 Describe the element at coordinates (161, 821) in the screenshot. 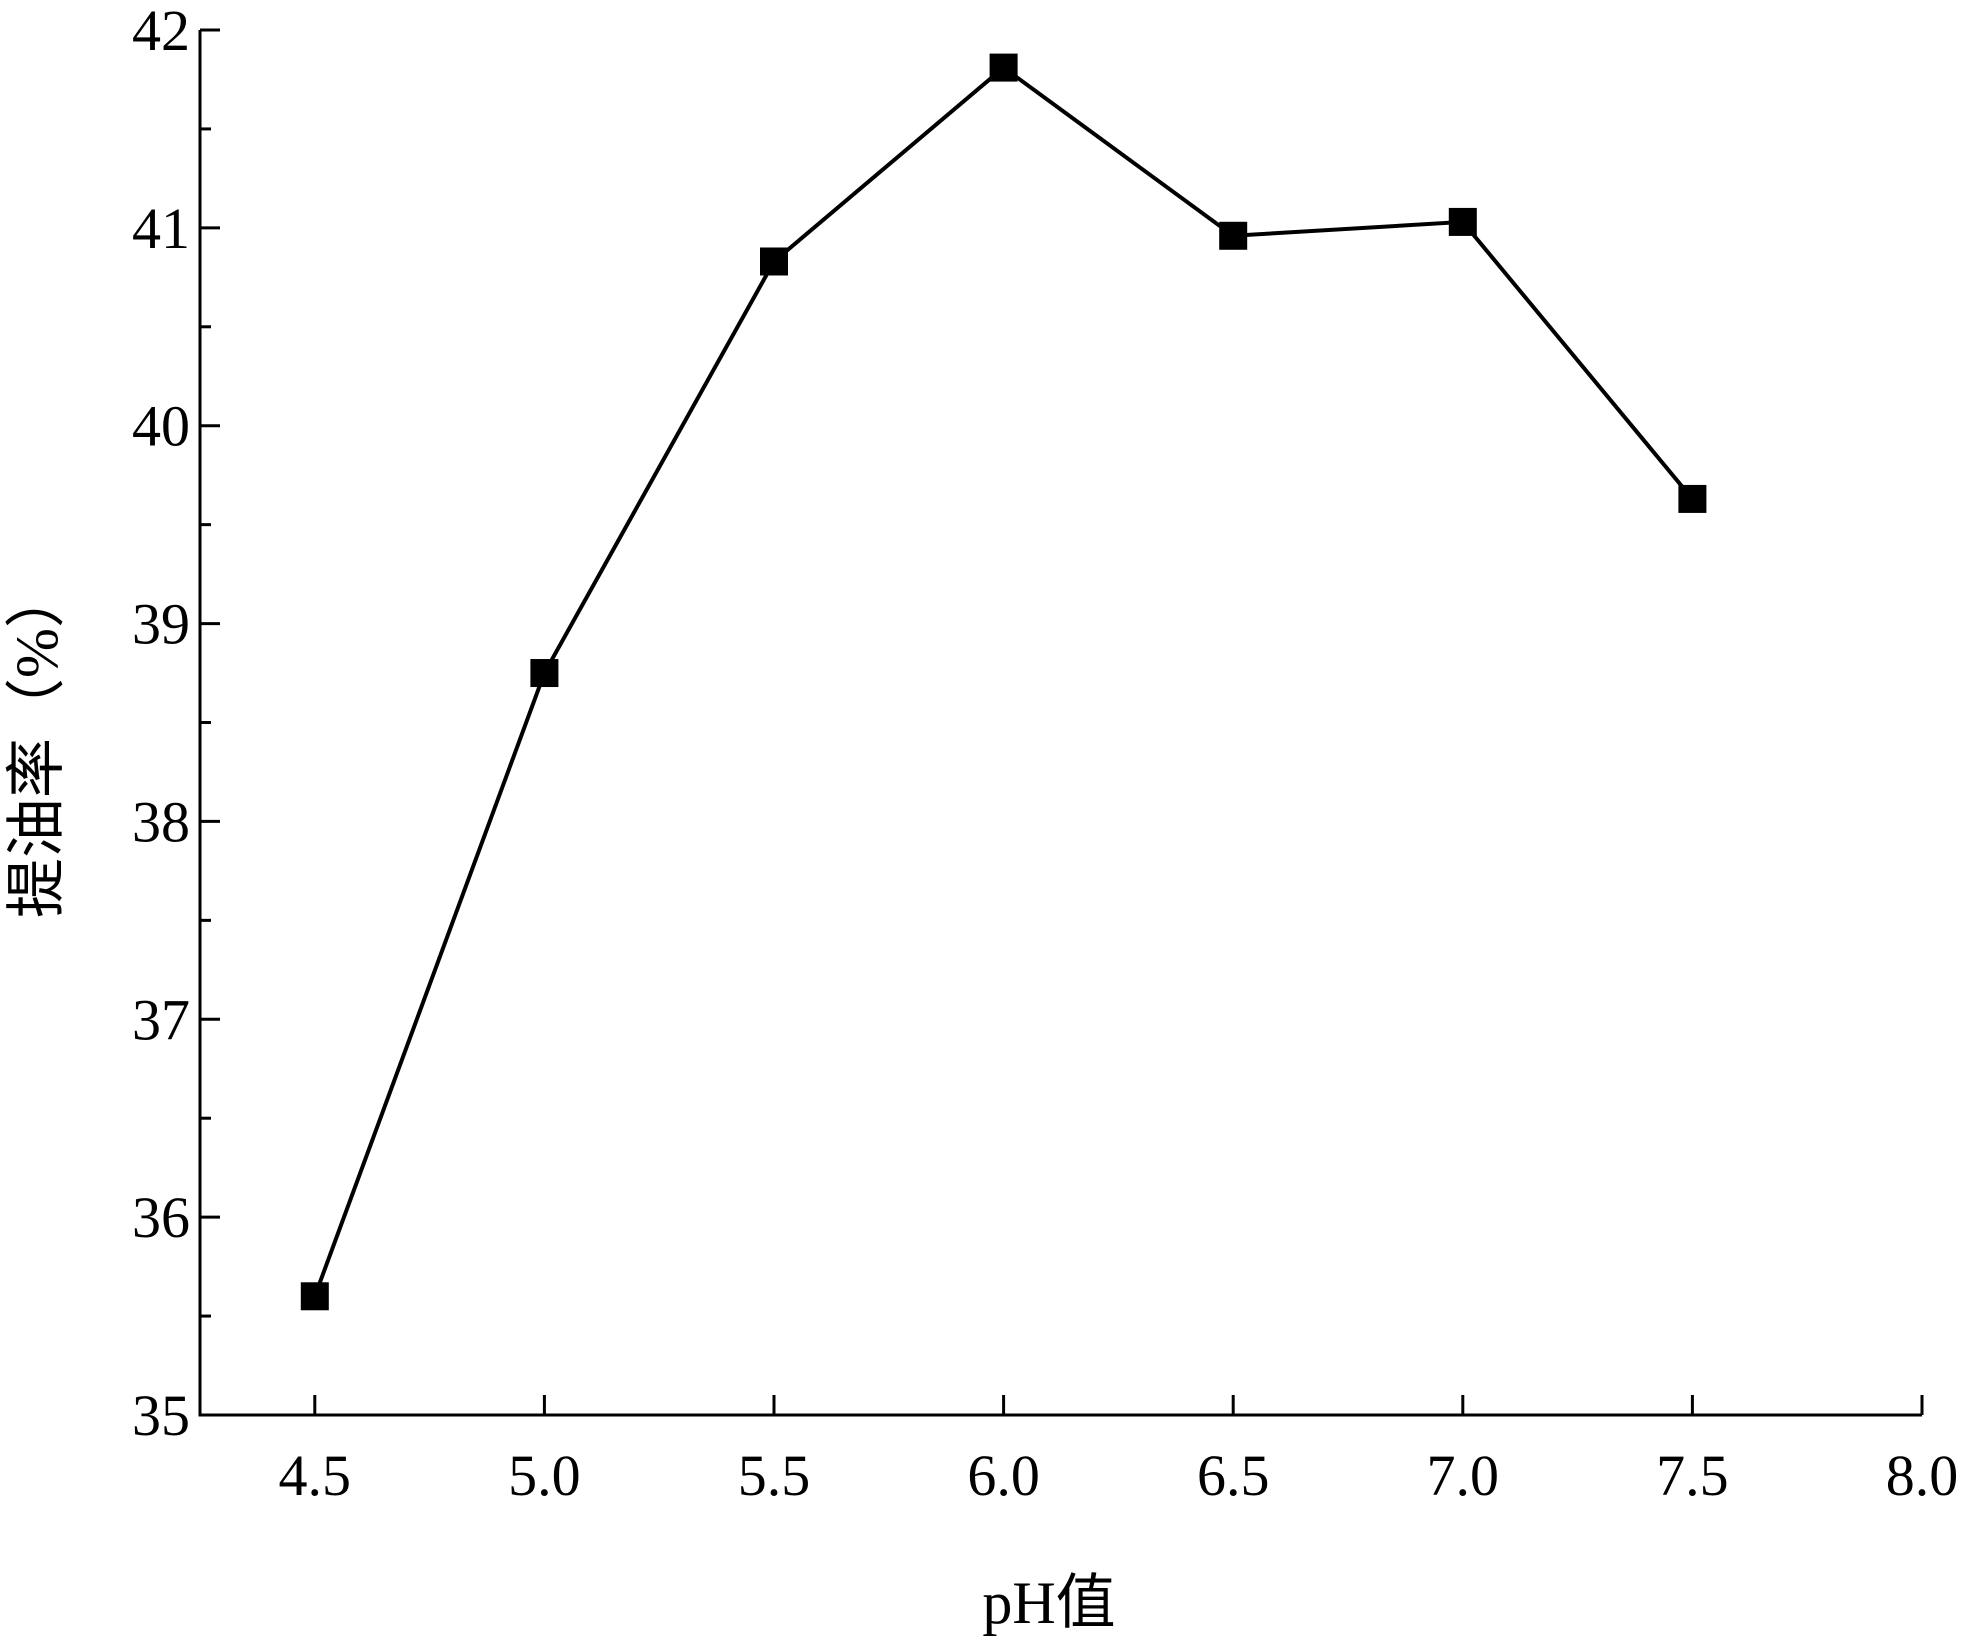

I see `y-tick-label: 38` at that location.